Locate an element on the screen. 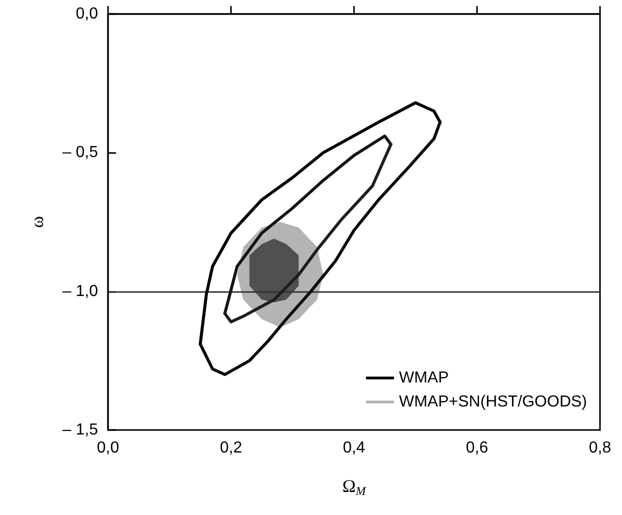 Image resolution: width=622 pixels, height=515 pixels. x-tick-label: 0,8 is located at coordinates (600, 448).